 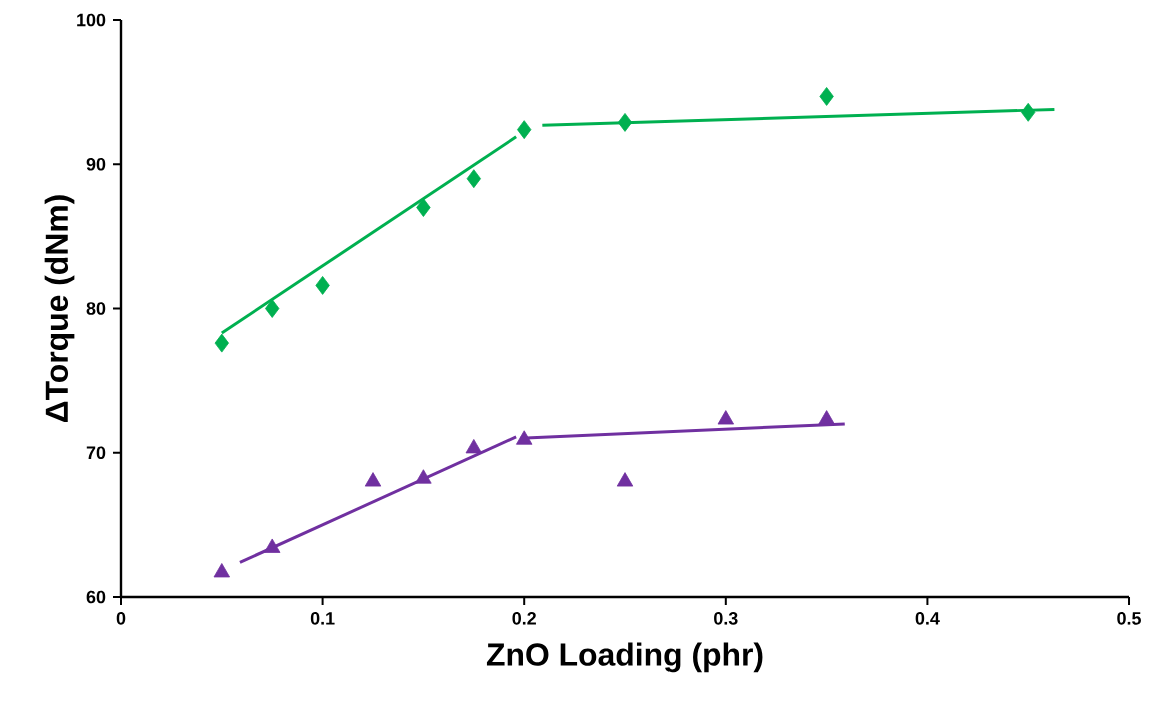 What do you see at coordinates (121, 618) in the screenshot?
I see `x-tick-label: 0` at bounding box center [121, 618].